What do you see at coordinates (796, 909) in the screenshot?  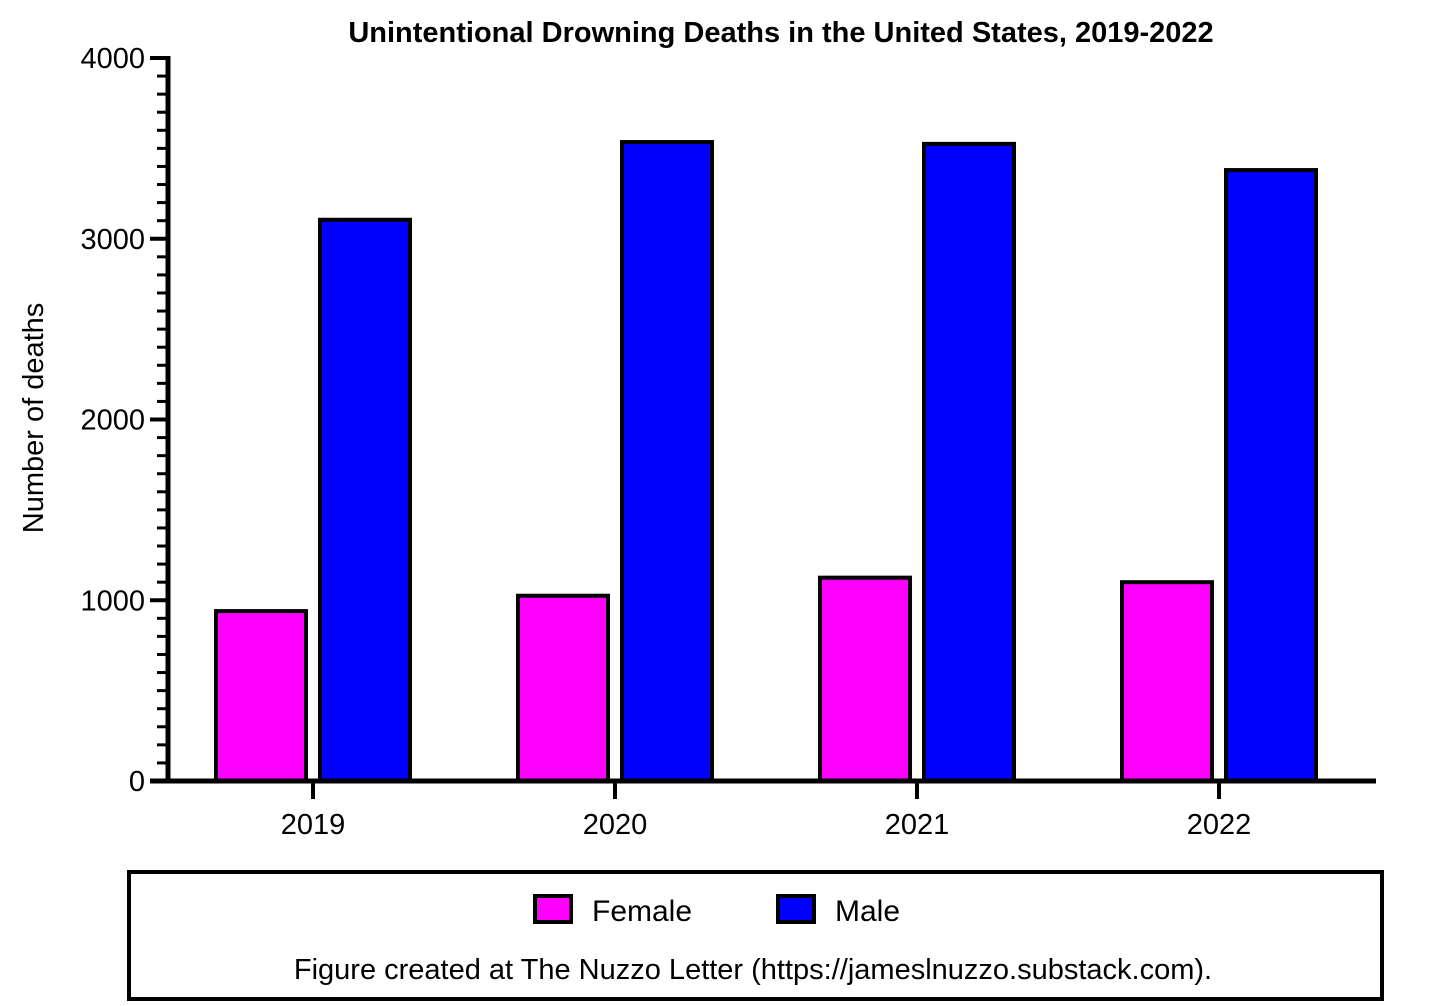 I see `legend-swatch-male` at bounding box center [796, 909].